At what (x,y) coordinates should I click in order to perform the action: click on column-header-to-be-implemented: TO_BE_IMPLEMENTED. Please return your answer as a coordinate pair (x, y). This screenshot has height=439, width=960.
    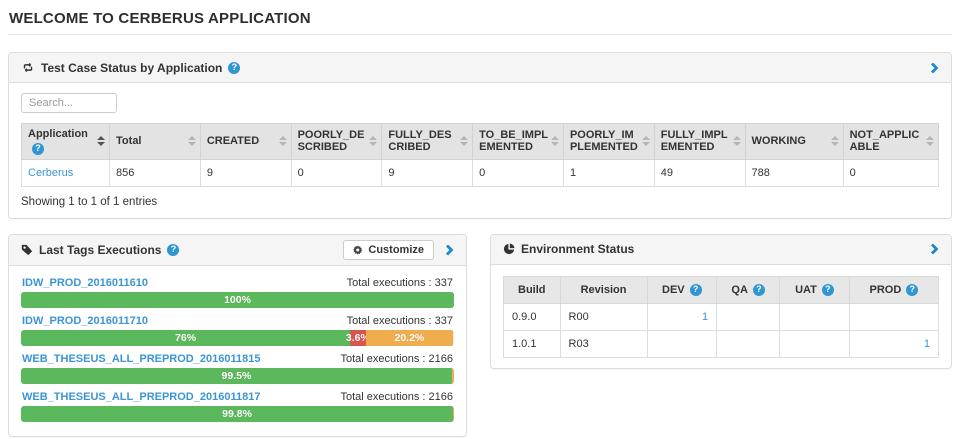
    Looking at the image, I should click on (518, 141).